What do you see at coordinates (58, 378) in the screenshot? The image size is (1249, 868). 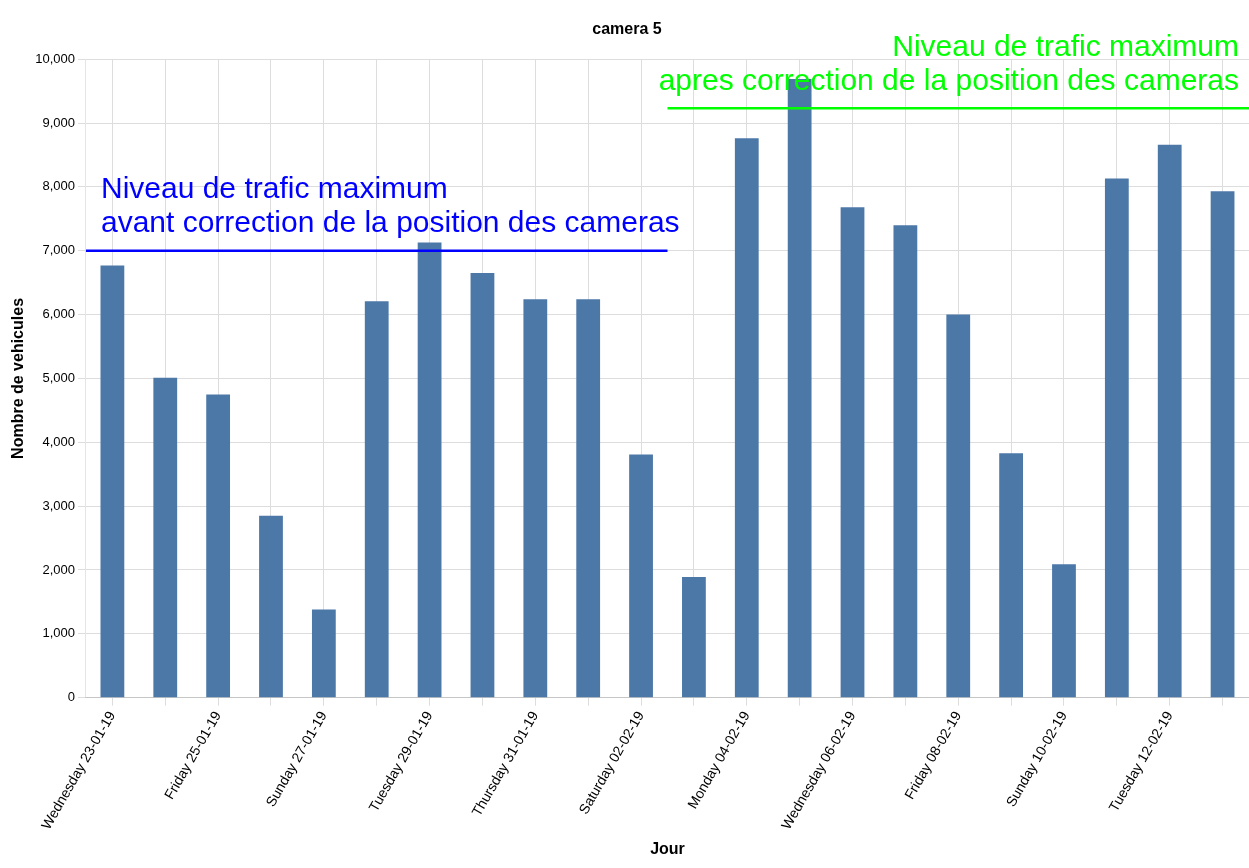 I see `y-tick-label: 5,000` at bounding box center [58, 378].